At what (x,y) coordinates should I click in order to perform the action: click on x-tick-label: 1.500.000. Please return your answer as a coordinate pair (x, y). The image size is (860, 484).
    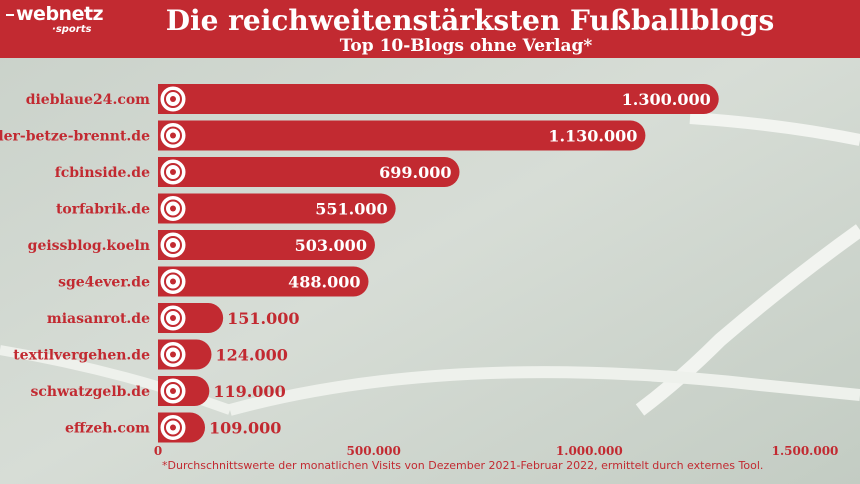
    Looking at the image, I should click on (805, 451).